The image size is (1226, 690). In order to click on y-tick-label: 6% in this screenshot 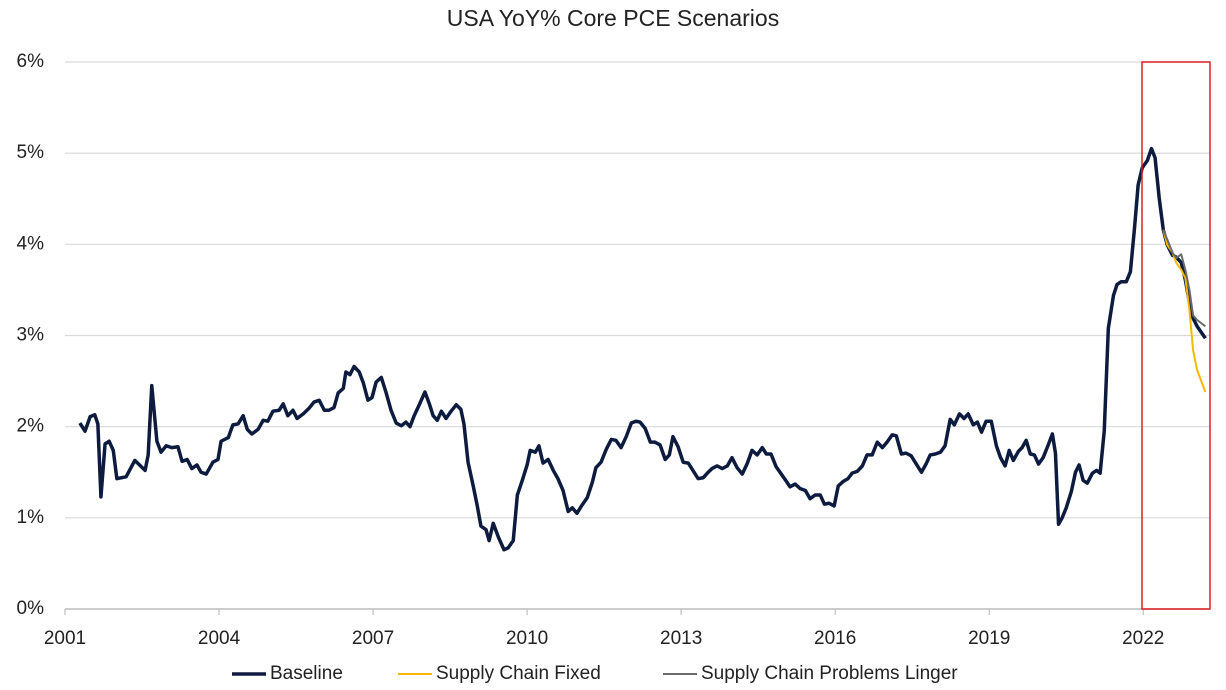, I will do `click(31, 61)`.